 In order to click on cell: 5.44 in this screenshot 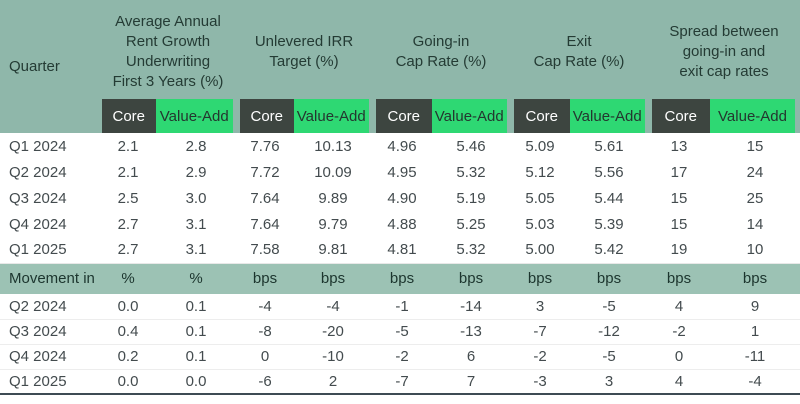, I will do `click(609, 198)`.